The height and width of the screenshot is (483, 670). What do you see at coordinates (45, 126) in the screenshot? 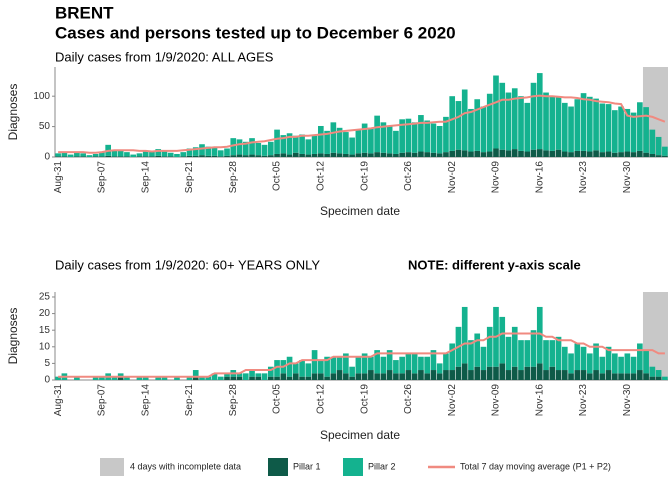
I see `y-tick-label: 50` at bounding box center [45, 126].